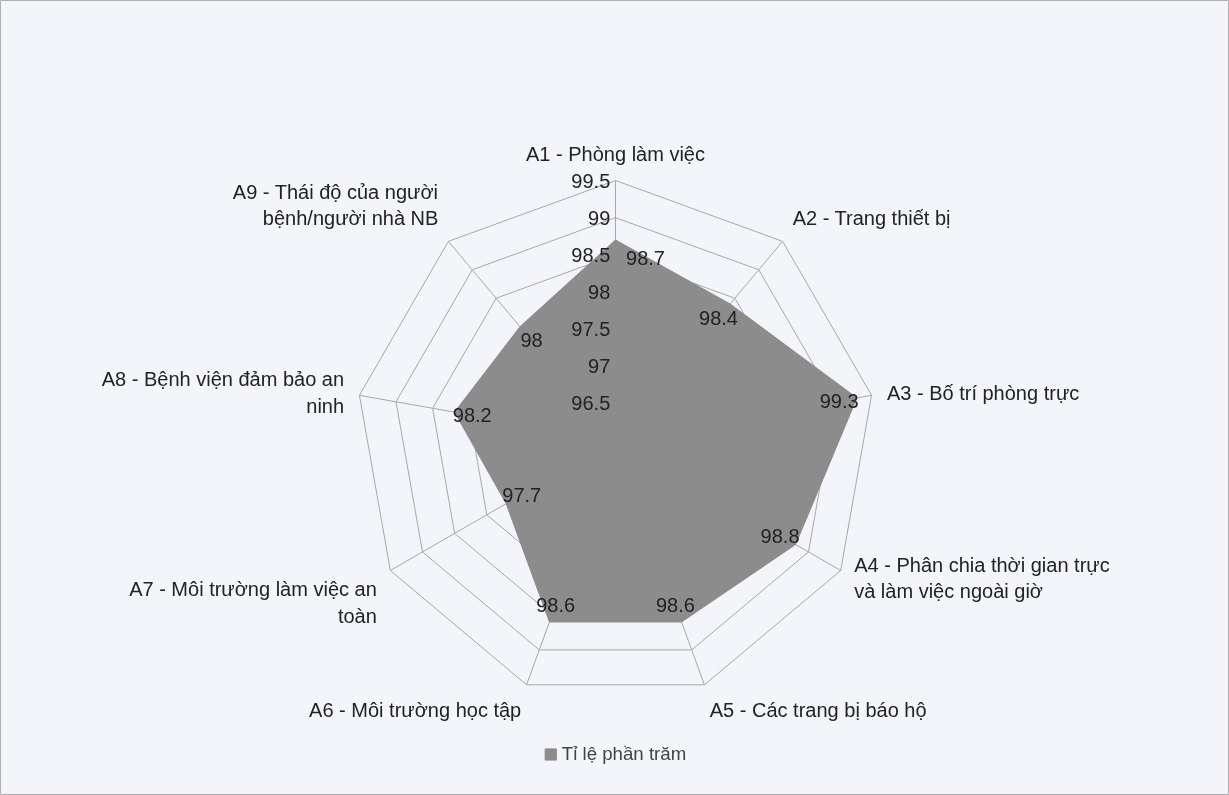 This screenshot has width=1229, height=795. Describe the element at coordinates (522, 494) in the screenshot. I see `data-label: 97.7` at that location.